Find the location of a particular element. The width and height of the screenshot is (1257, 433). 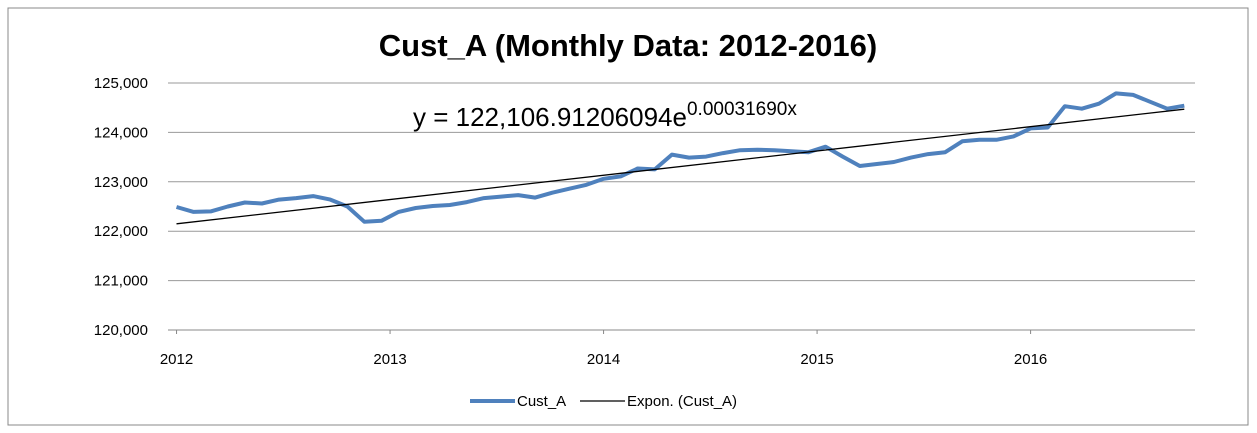

trend-equation: y = 122,106.91206094e0.00031690x is located at coordinates (605, 115).